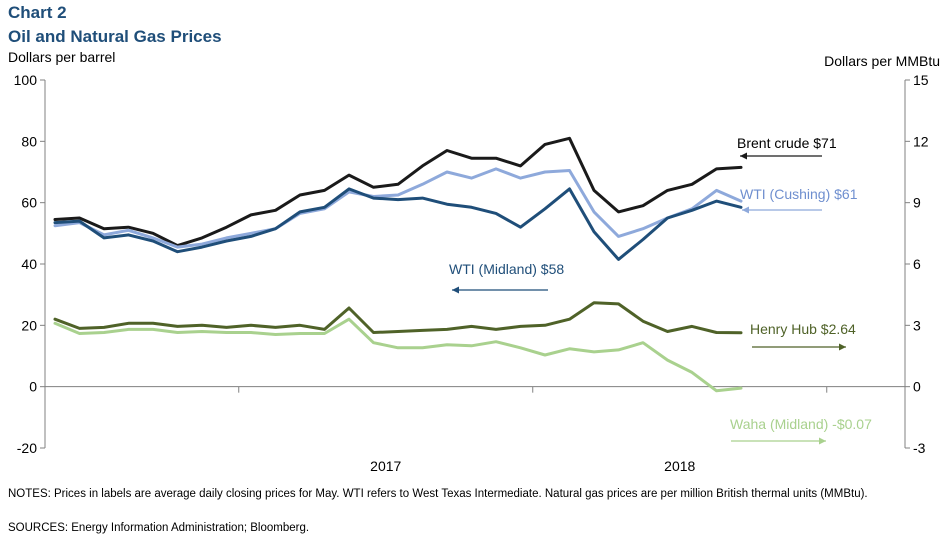 The width and height of the screenshot is (948, 539). What do you see at coordinates (882, 61) in the screenshot?
I see `right-axis-unit: Dollars per MMBtu` at bounding box center [882, 61].